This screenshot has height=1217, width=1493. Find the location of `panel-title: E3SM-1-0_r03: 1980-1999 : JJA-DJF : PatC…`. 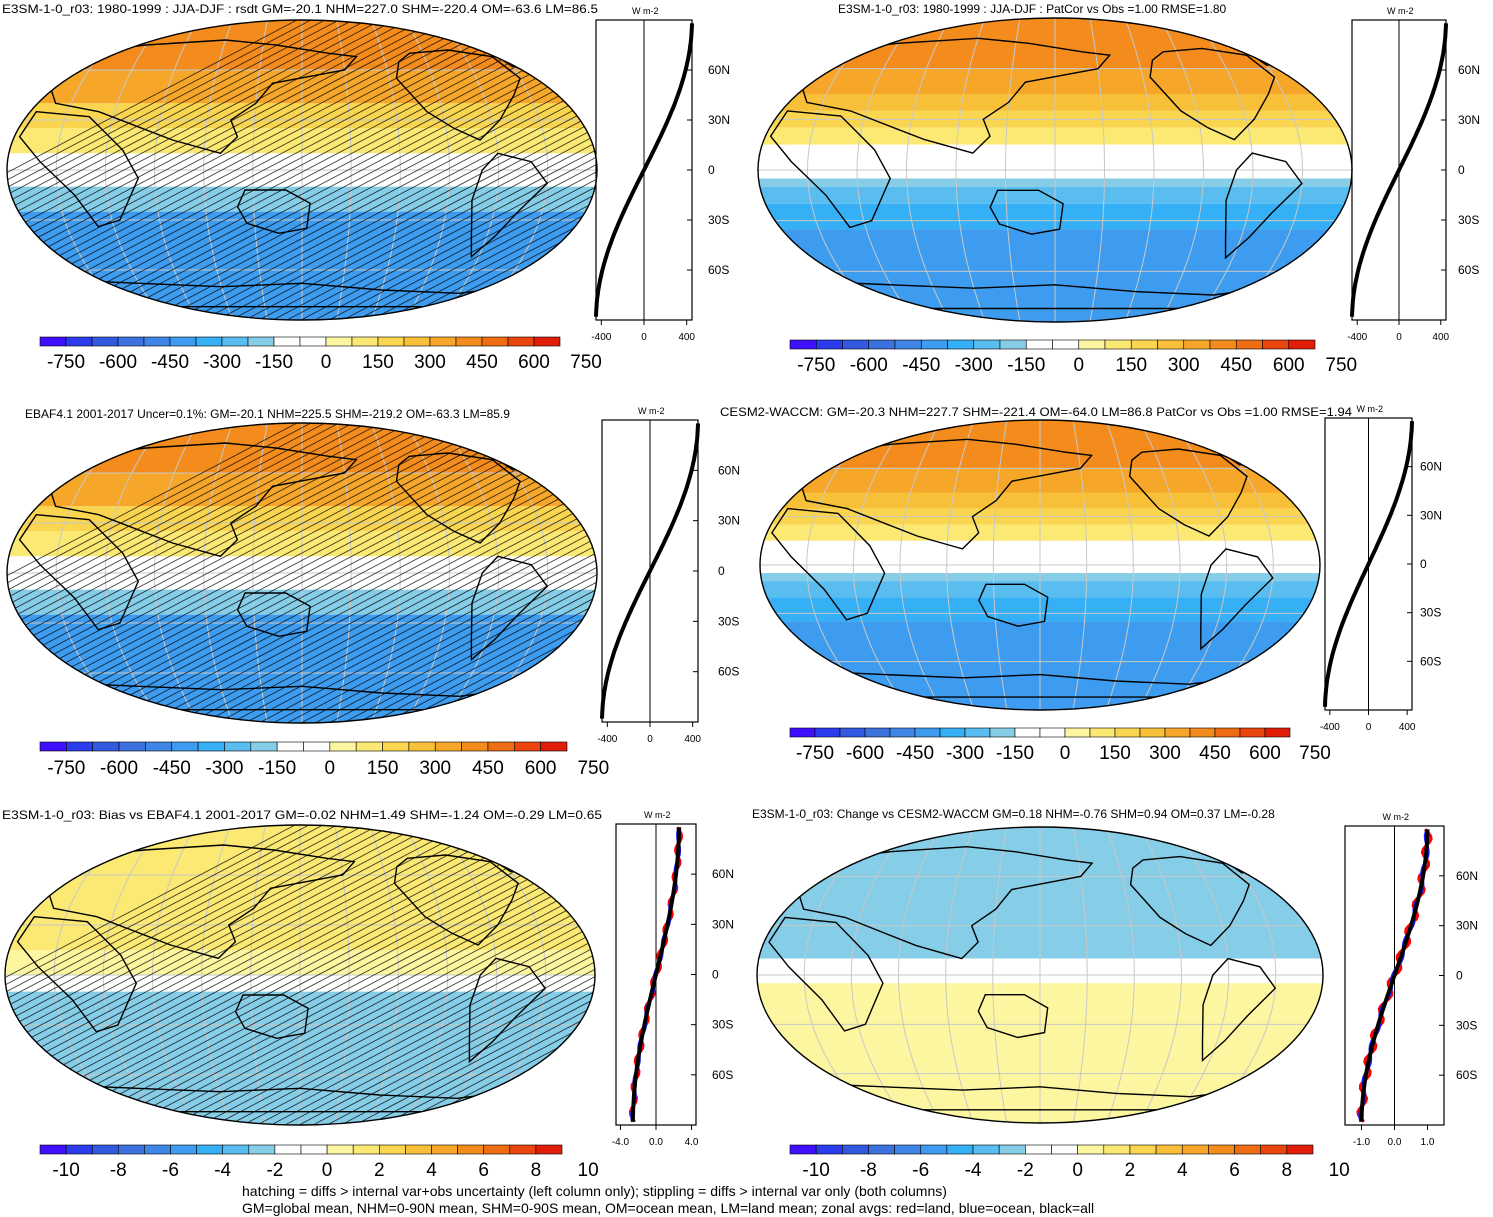

panel-title: E3SM-1-0_r03: 1980-1999 : JJA-DJF : PatC… is located at coordinates (1032, 9).